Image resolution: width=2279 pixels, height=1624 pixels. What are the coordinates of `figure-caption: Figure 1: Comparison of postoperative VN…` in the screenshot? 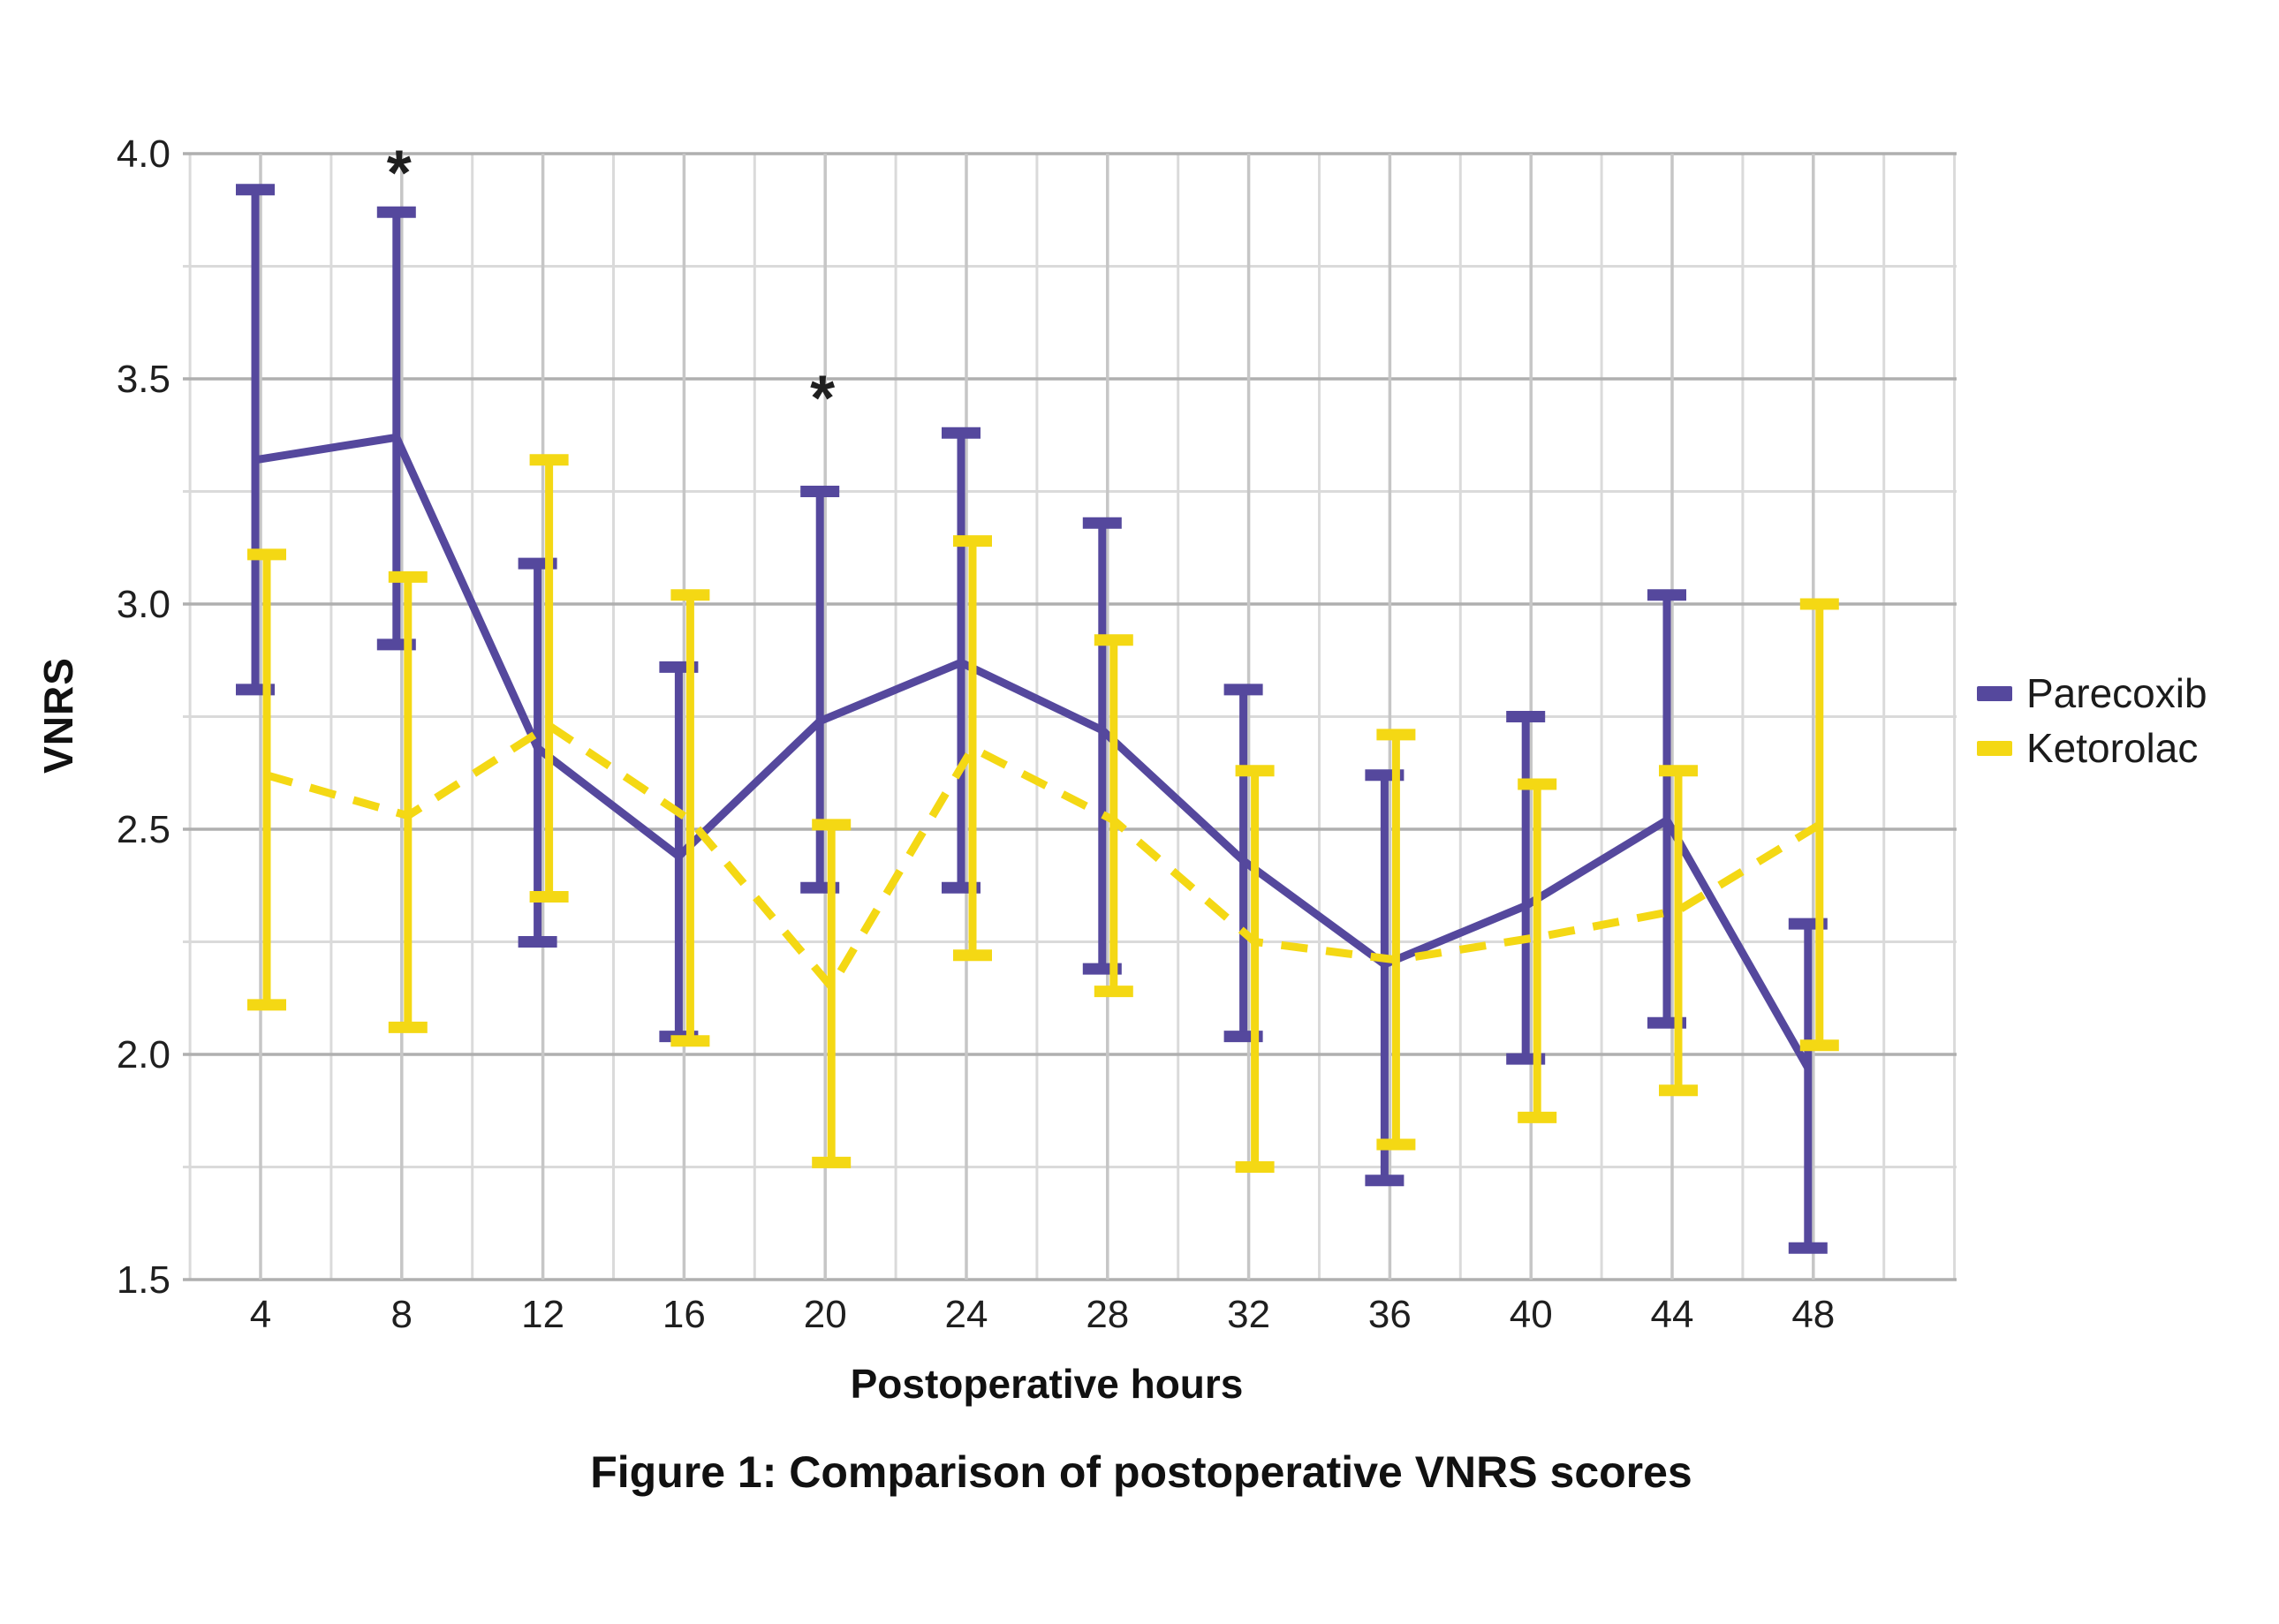 It's located at (1141, 1472).